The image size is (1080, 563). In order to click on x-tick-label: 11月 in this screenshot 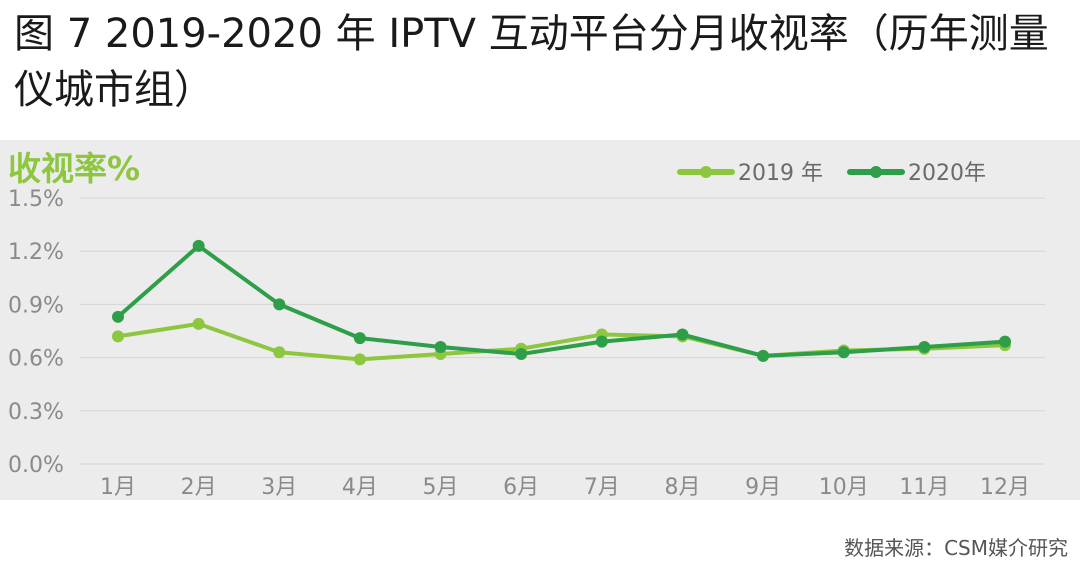, I will do `click(924, 487)`.